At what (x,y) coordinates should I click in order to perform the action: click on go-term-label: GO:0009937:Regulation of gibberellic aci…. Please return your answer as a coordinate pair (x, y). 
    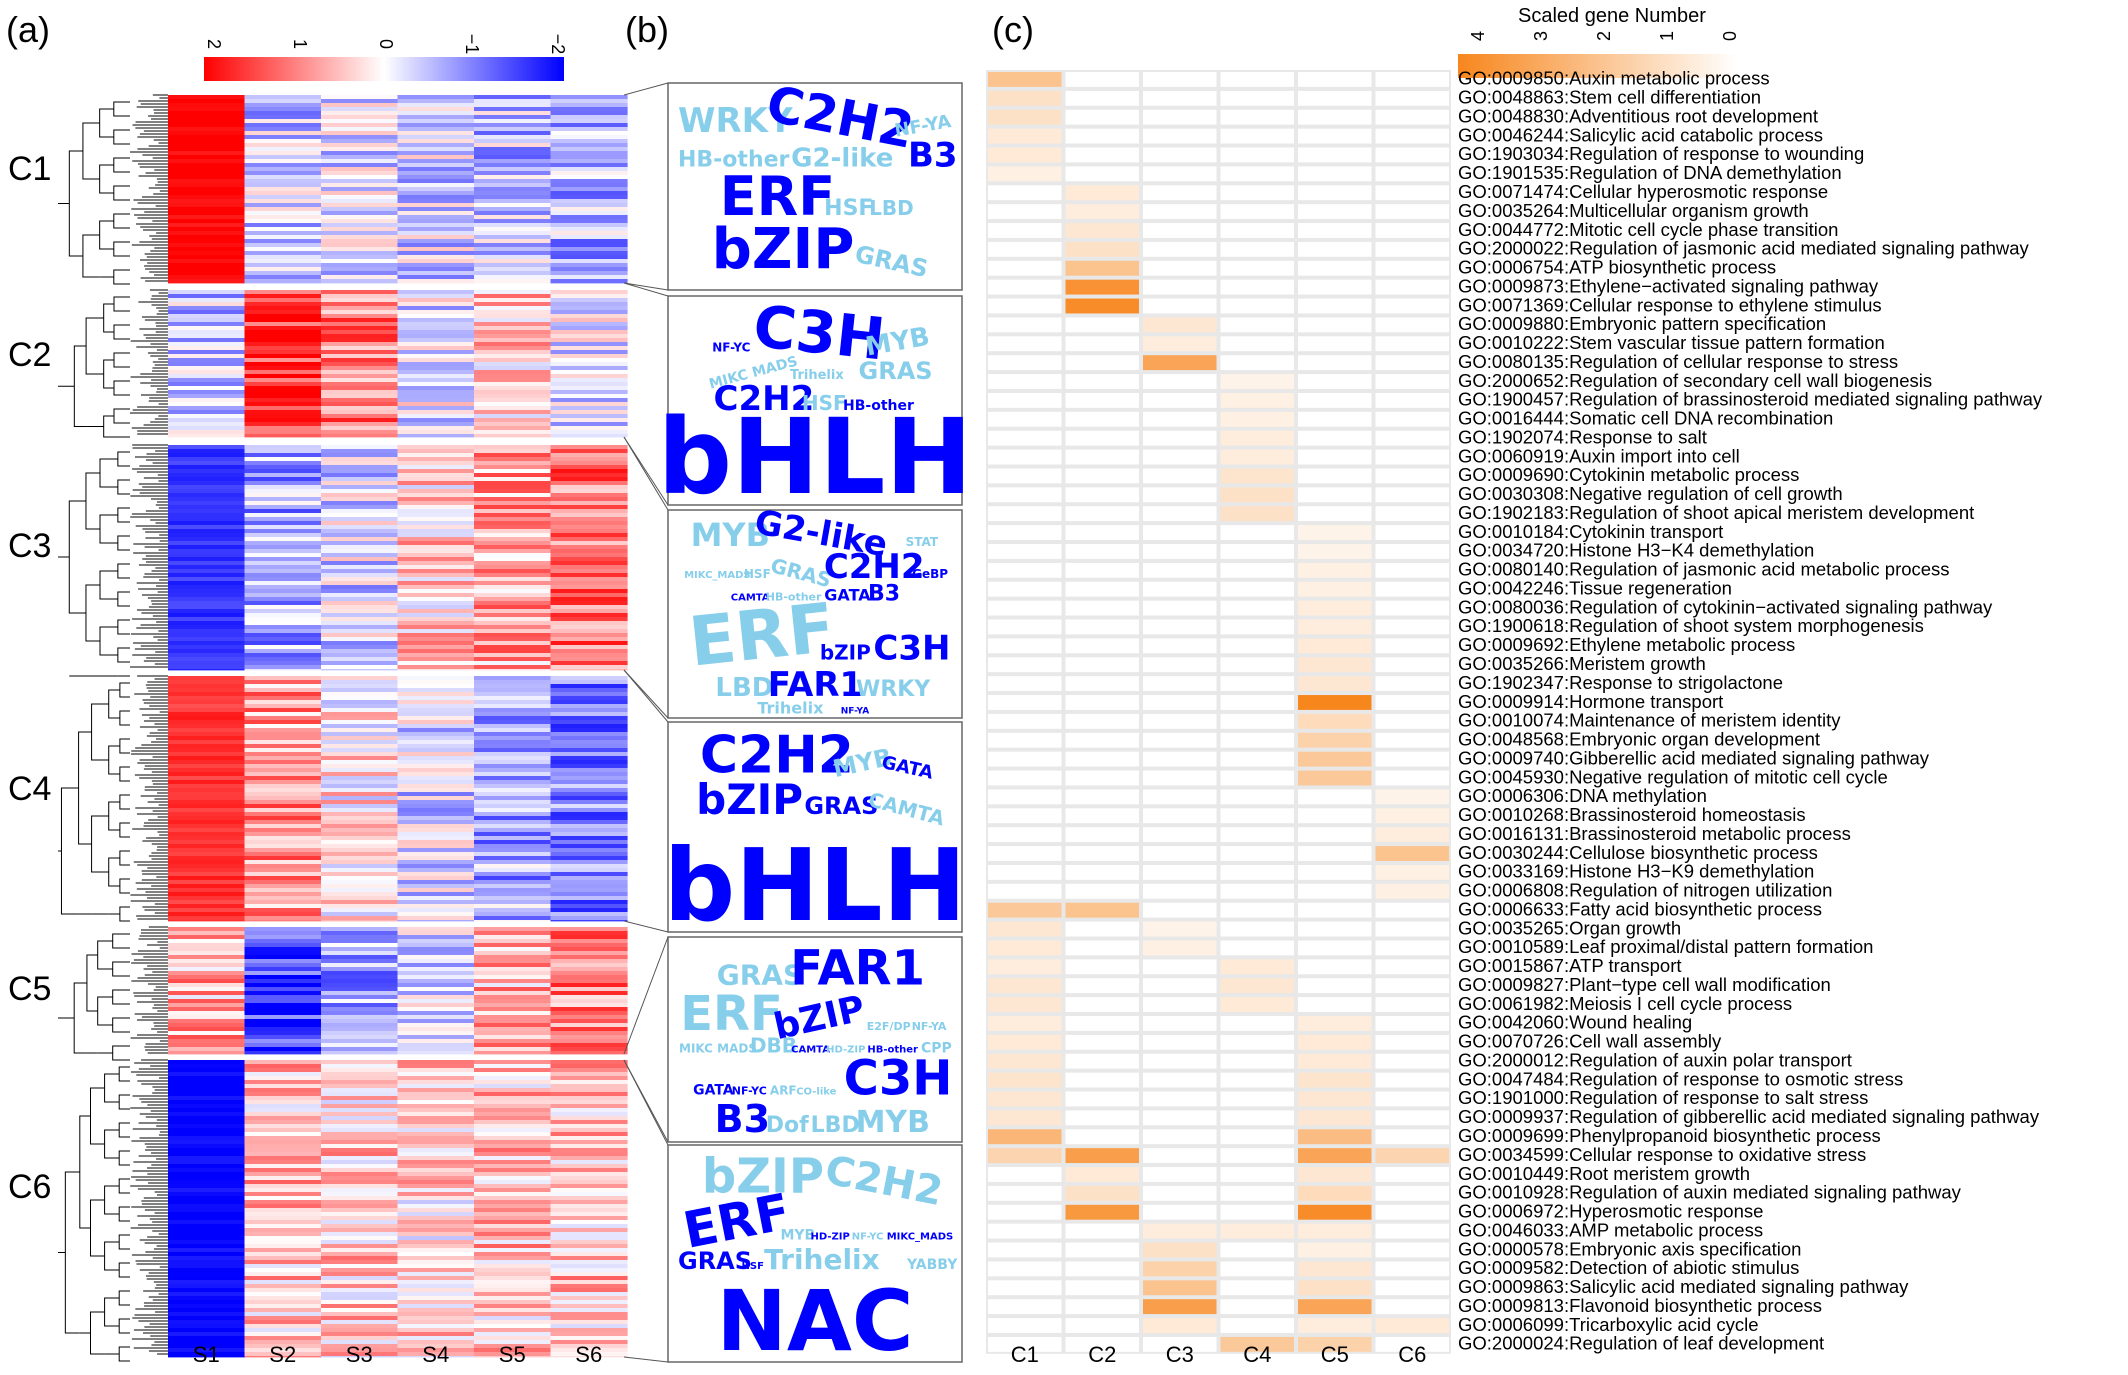
    Looking at the image, I should click on (1749, 1116).